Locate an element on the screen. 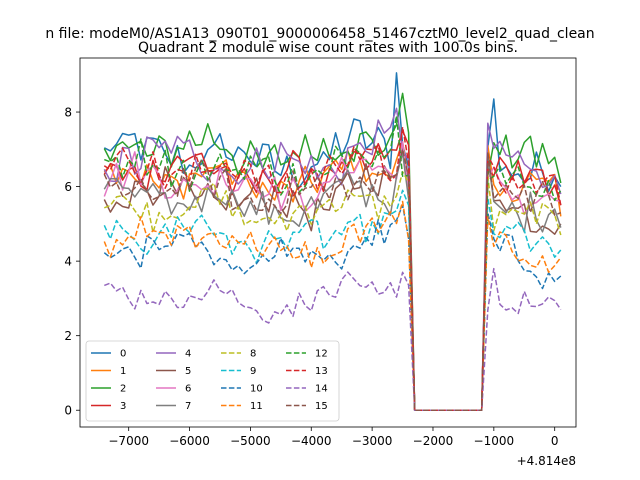 This screenshot has width=640, height=480. y-tick-label: 4 is located at coordinates (68, 262).